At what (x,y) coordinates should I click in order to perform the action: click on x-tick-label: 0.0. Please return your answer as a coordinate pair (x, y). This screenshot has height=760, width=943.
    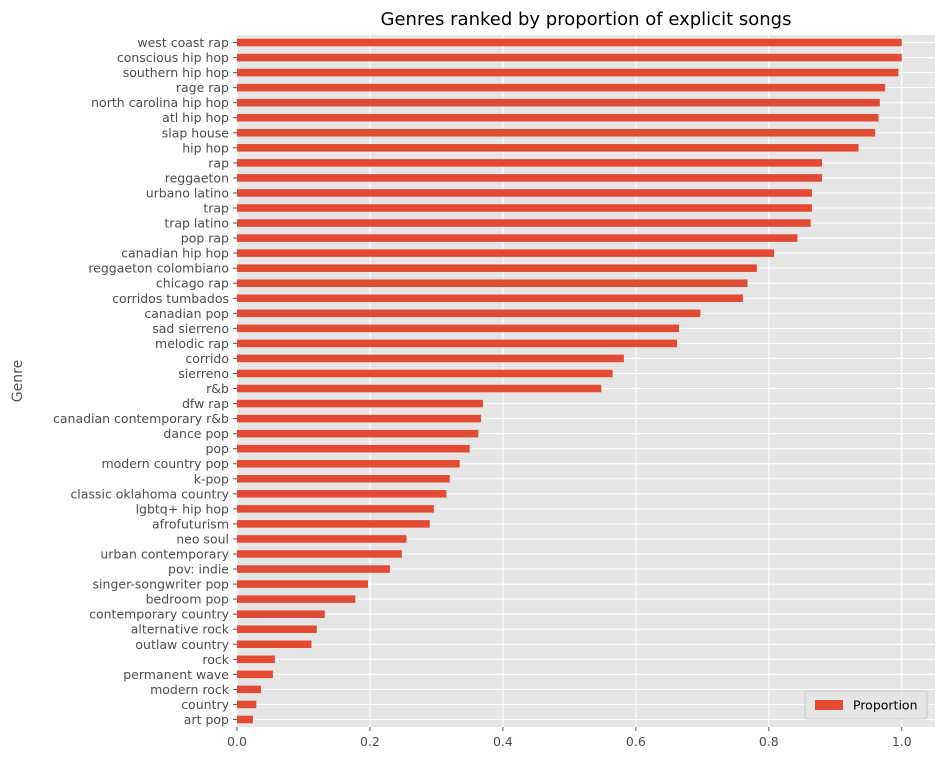
    Looking at the image, I should click on (237, 741).